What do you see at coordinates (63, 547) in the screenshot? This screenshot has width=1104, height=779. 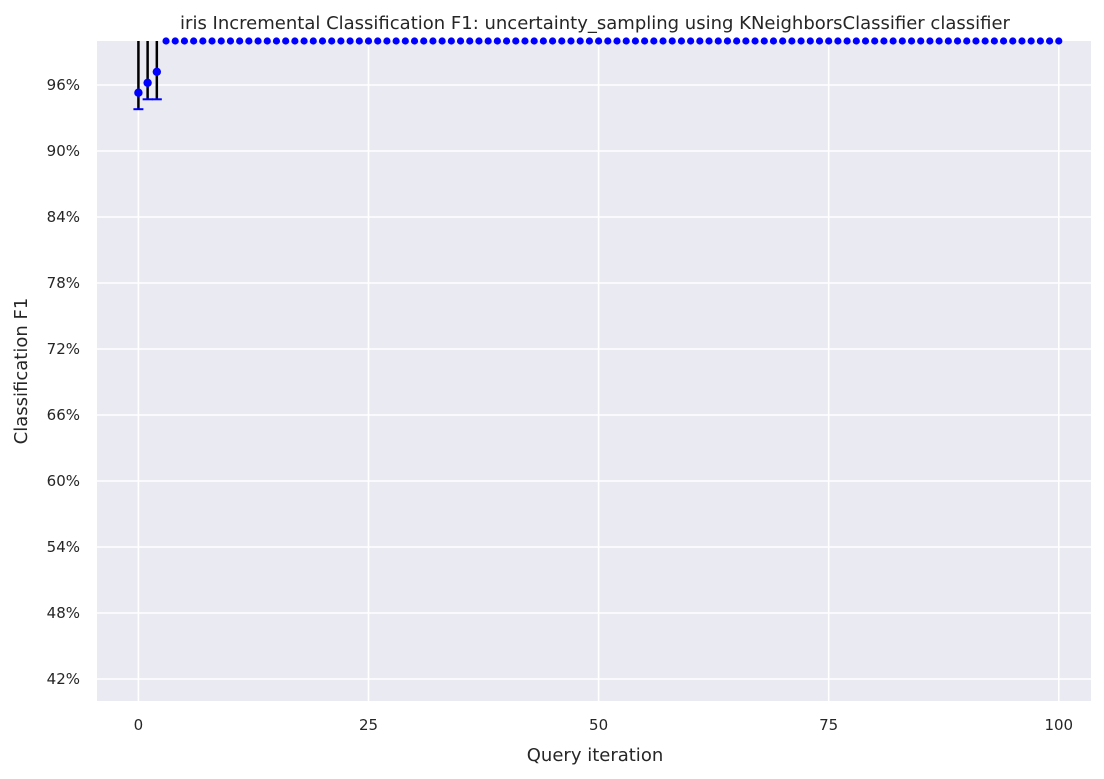 I see `y-tick-label: 54%` at bounding box center [63, 547].